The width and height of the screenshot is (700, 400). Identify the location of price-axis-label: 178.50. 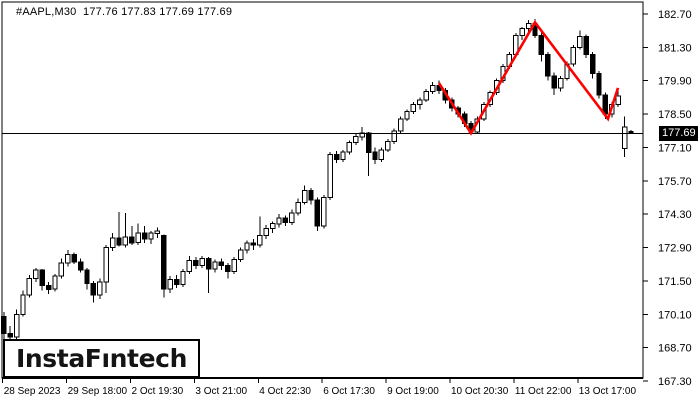
(675, 115).